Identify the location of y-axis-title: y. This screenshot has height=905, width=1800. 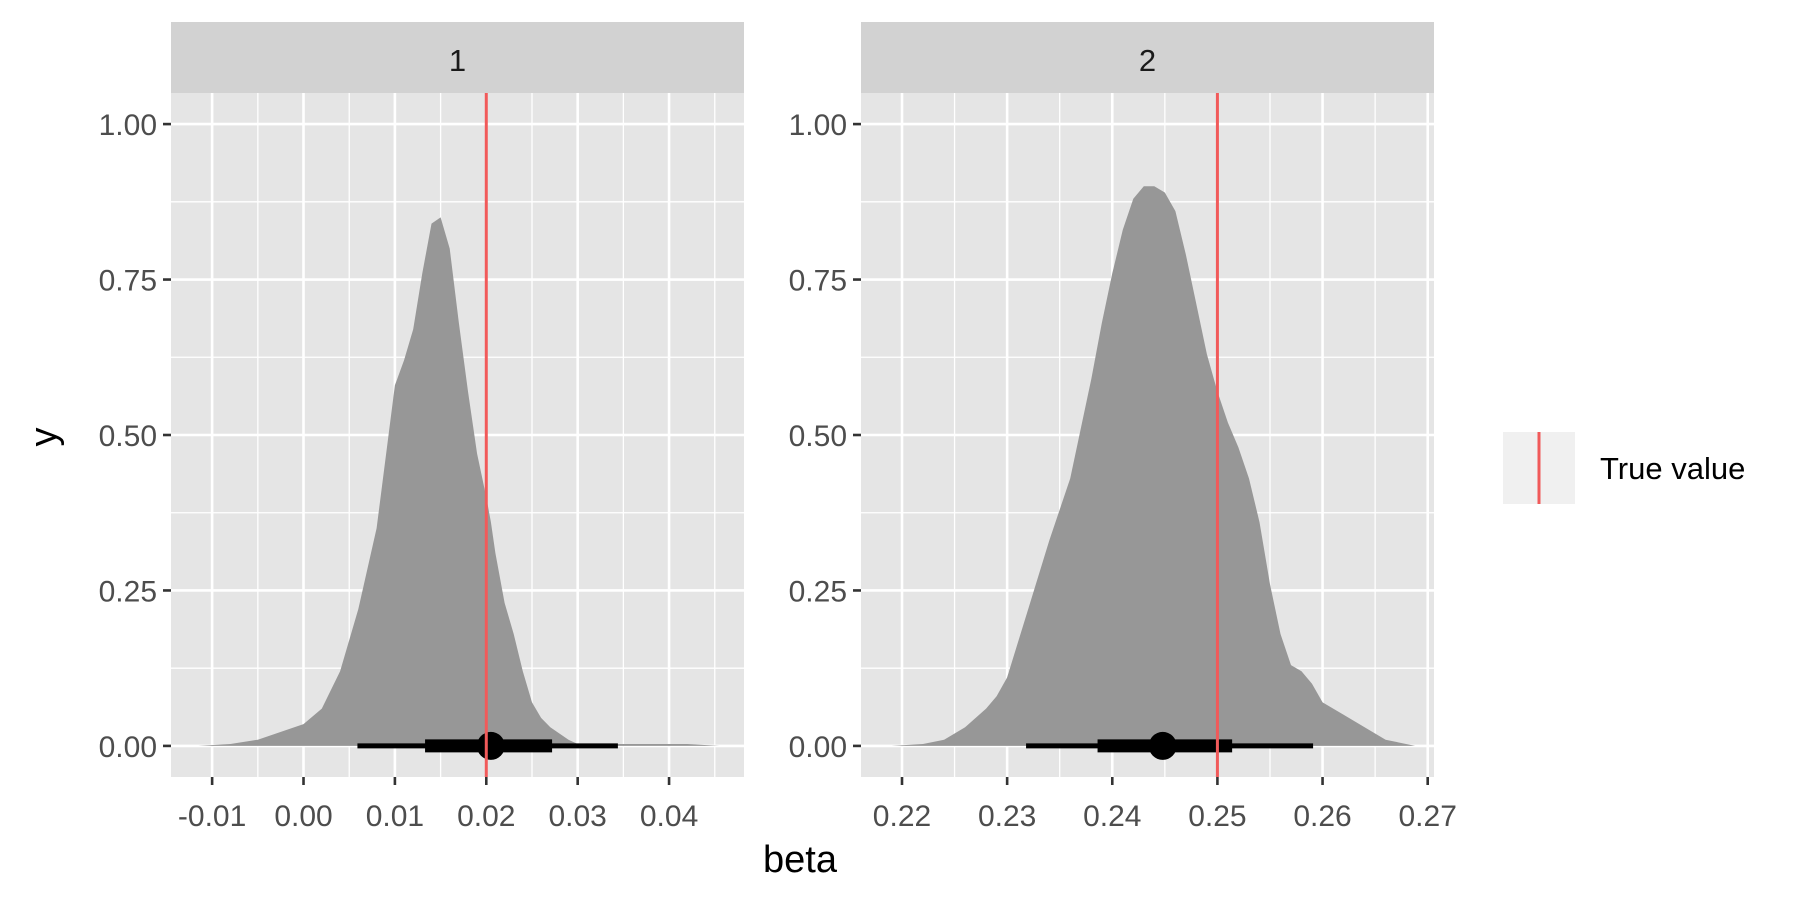
(44, 437).